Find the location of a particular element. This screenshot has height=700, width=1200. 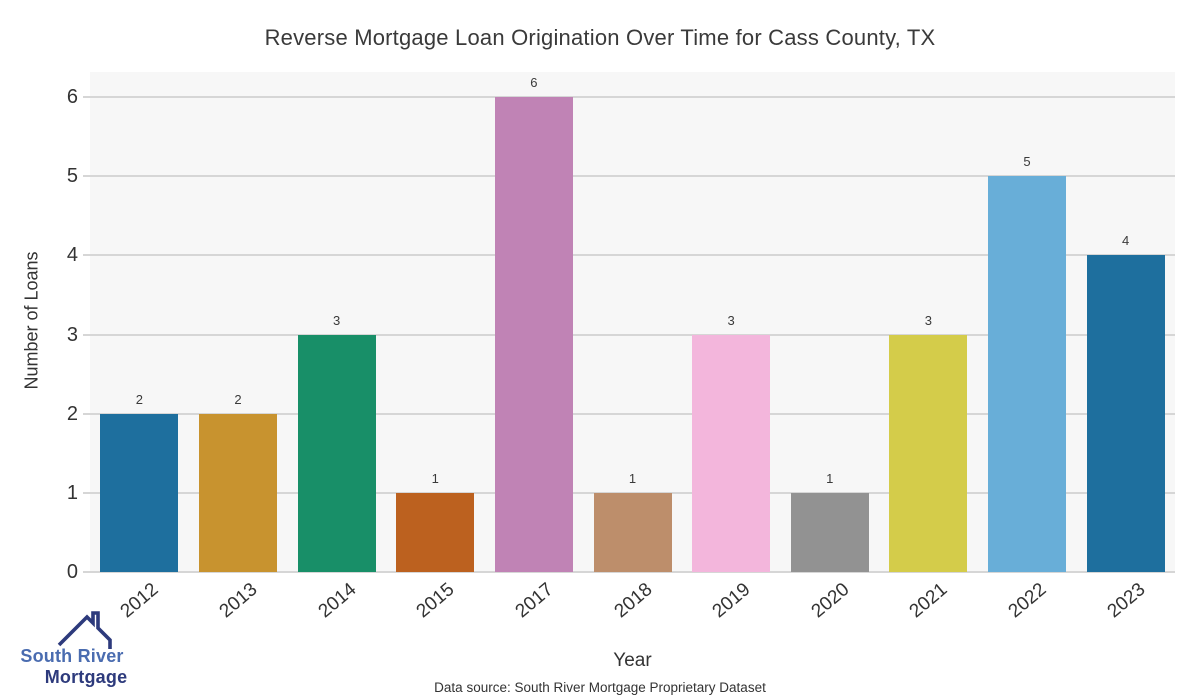

south-river-mortgage-logo: South River Mortgage is located at coordinates (77, 651).